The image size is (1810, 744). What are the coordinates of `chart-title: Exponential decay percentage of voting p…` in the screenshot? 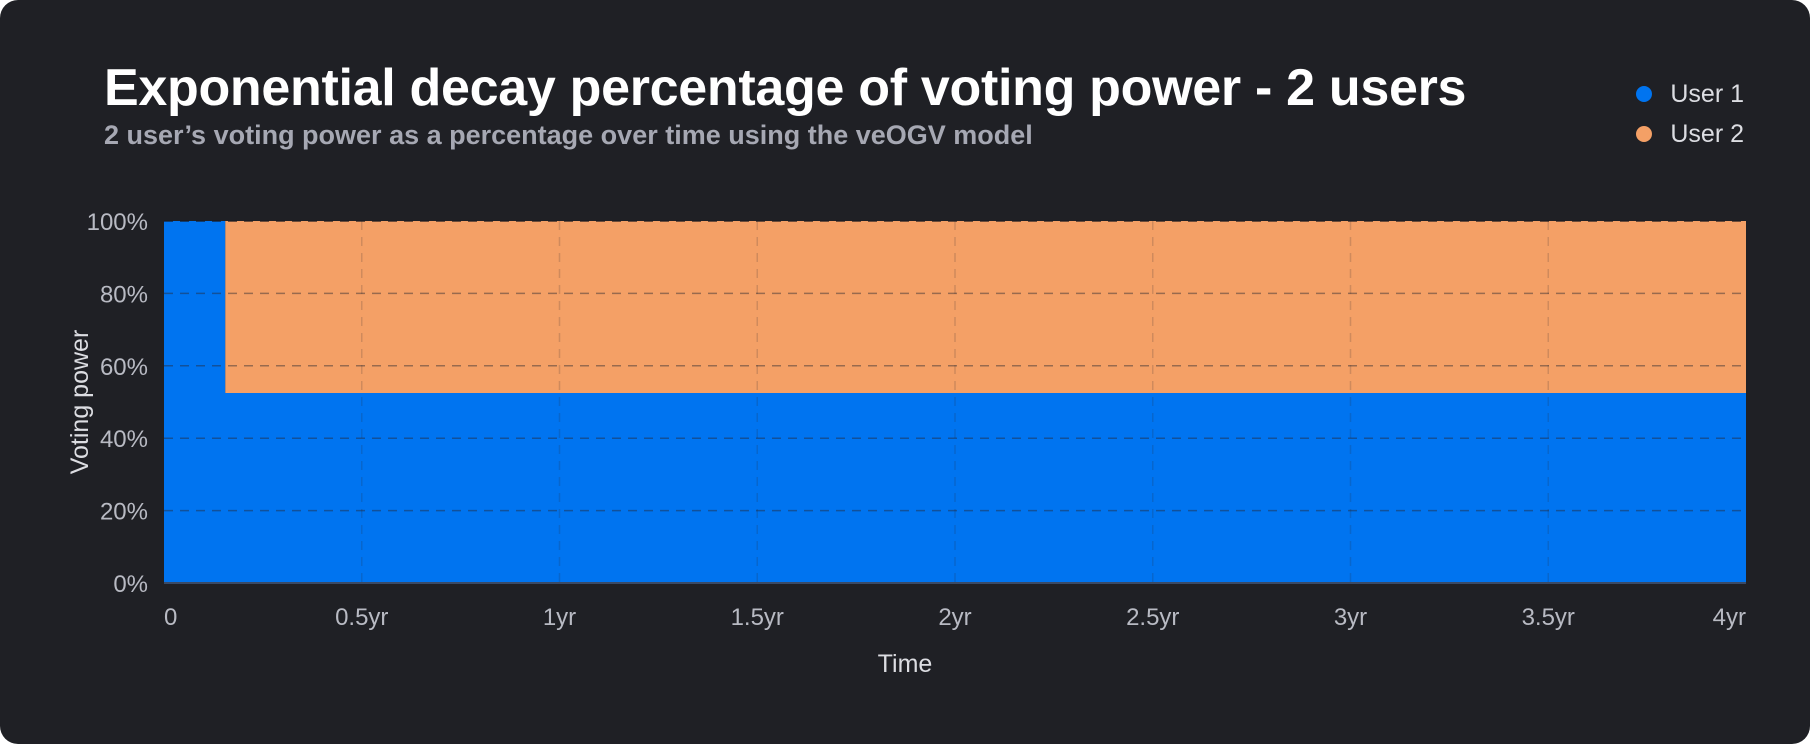 It's located at (785, 88).